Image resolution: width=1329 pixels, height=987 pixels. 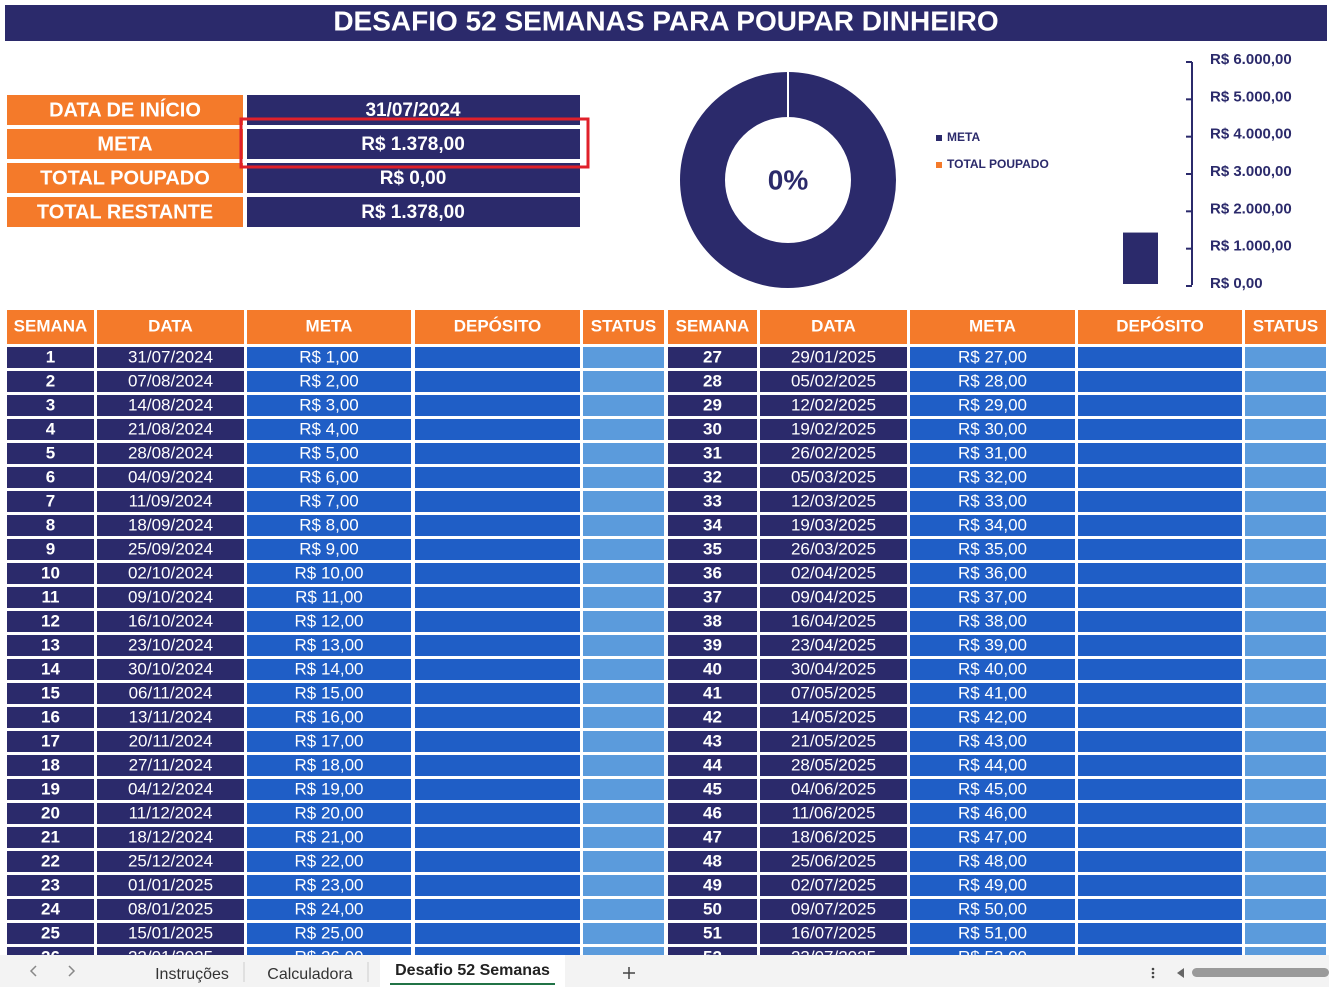 What do you see at coordinates (192, 974) in the screenshot?
I see `sheet-tab: Instruções` at bounding box center [192, 974].